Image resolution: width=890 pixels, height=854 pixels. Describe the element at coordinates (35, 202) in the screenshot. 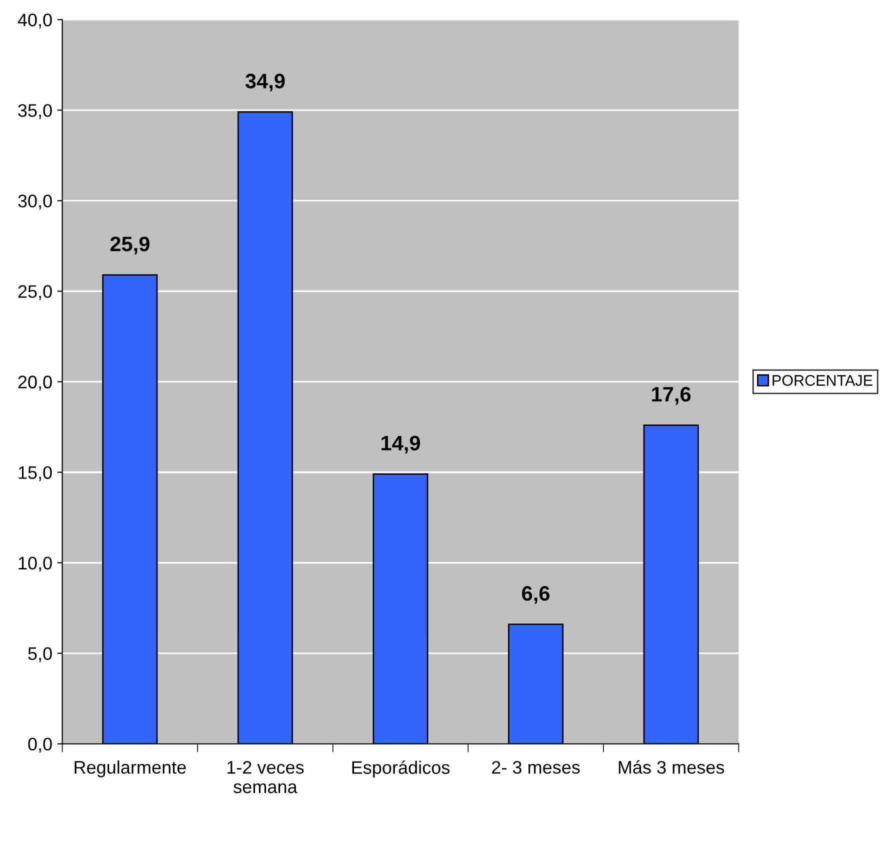

I see `y-tick-label: 30,0` at that location.